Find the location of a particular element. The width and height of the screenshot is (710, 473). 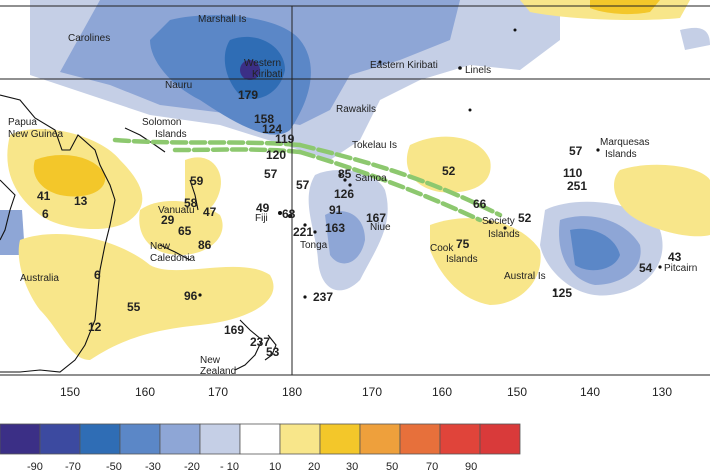

lon-tick: 130 is located at coordinates (662, 392).